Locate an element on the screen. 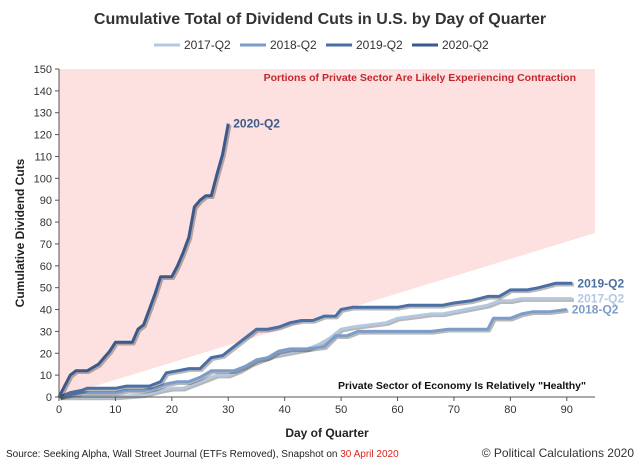 This screenshot has width=640, height=465. x-tick-label: 90 is located at coordinates (567, 410).